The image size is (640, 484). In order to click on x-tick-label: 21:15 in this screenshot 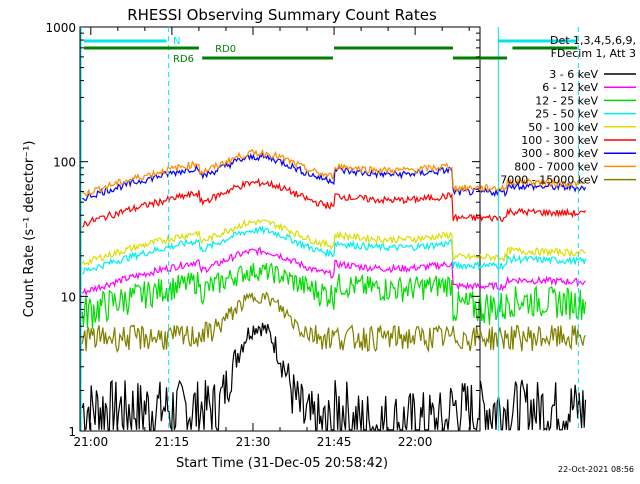, I will do `click(172, 442)`.